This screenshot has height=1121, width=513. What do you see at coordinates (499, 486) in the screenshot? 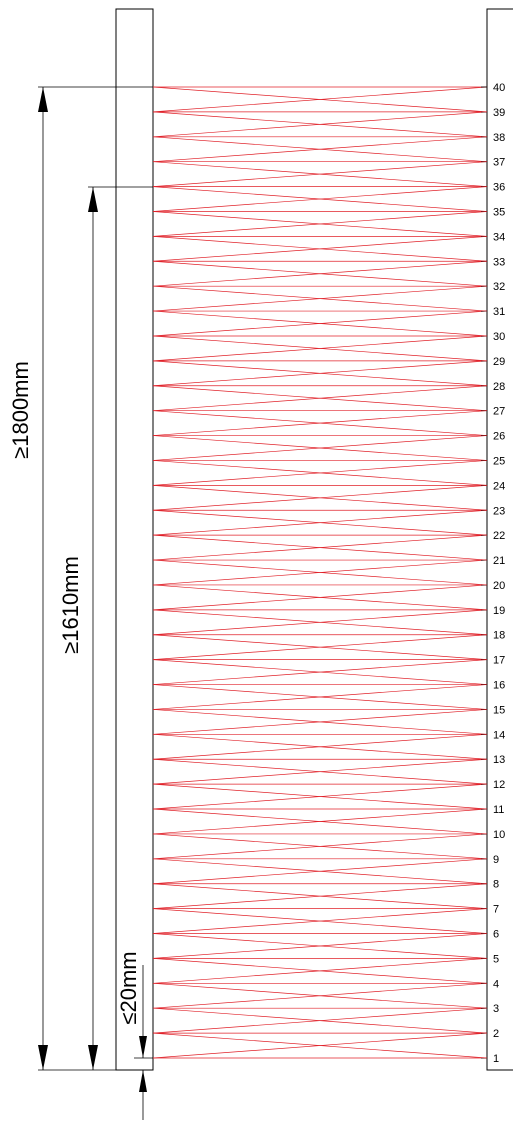
I see `beam-number: 24` at bounding box center [499, 486].